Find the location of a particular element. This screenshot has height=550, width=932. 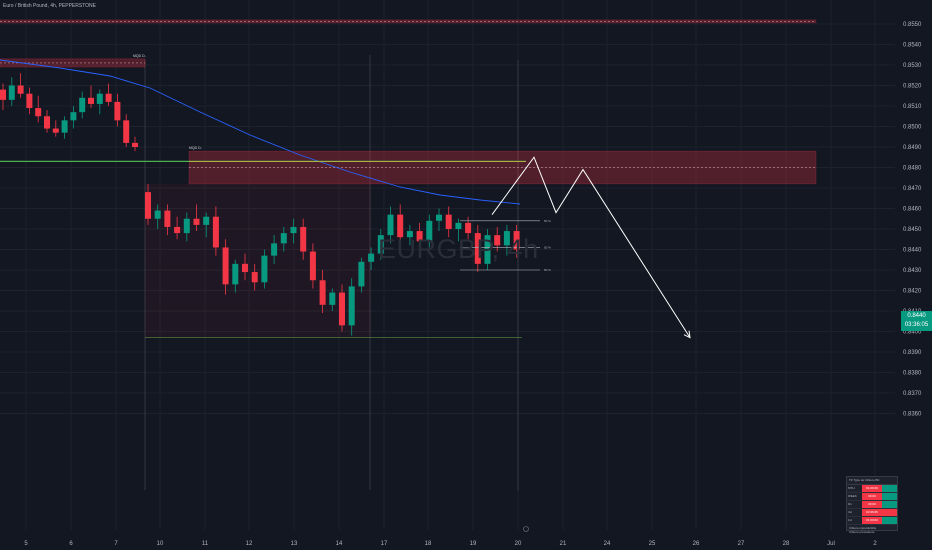

x-tick-label: 26 is located at coordinates (696, 544).